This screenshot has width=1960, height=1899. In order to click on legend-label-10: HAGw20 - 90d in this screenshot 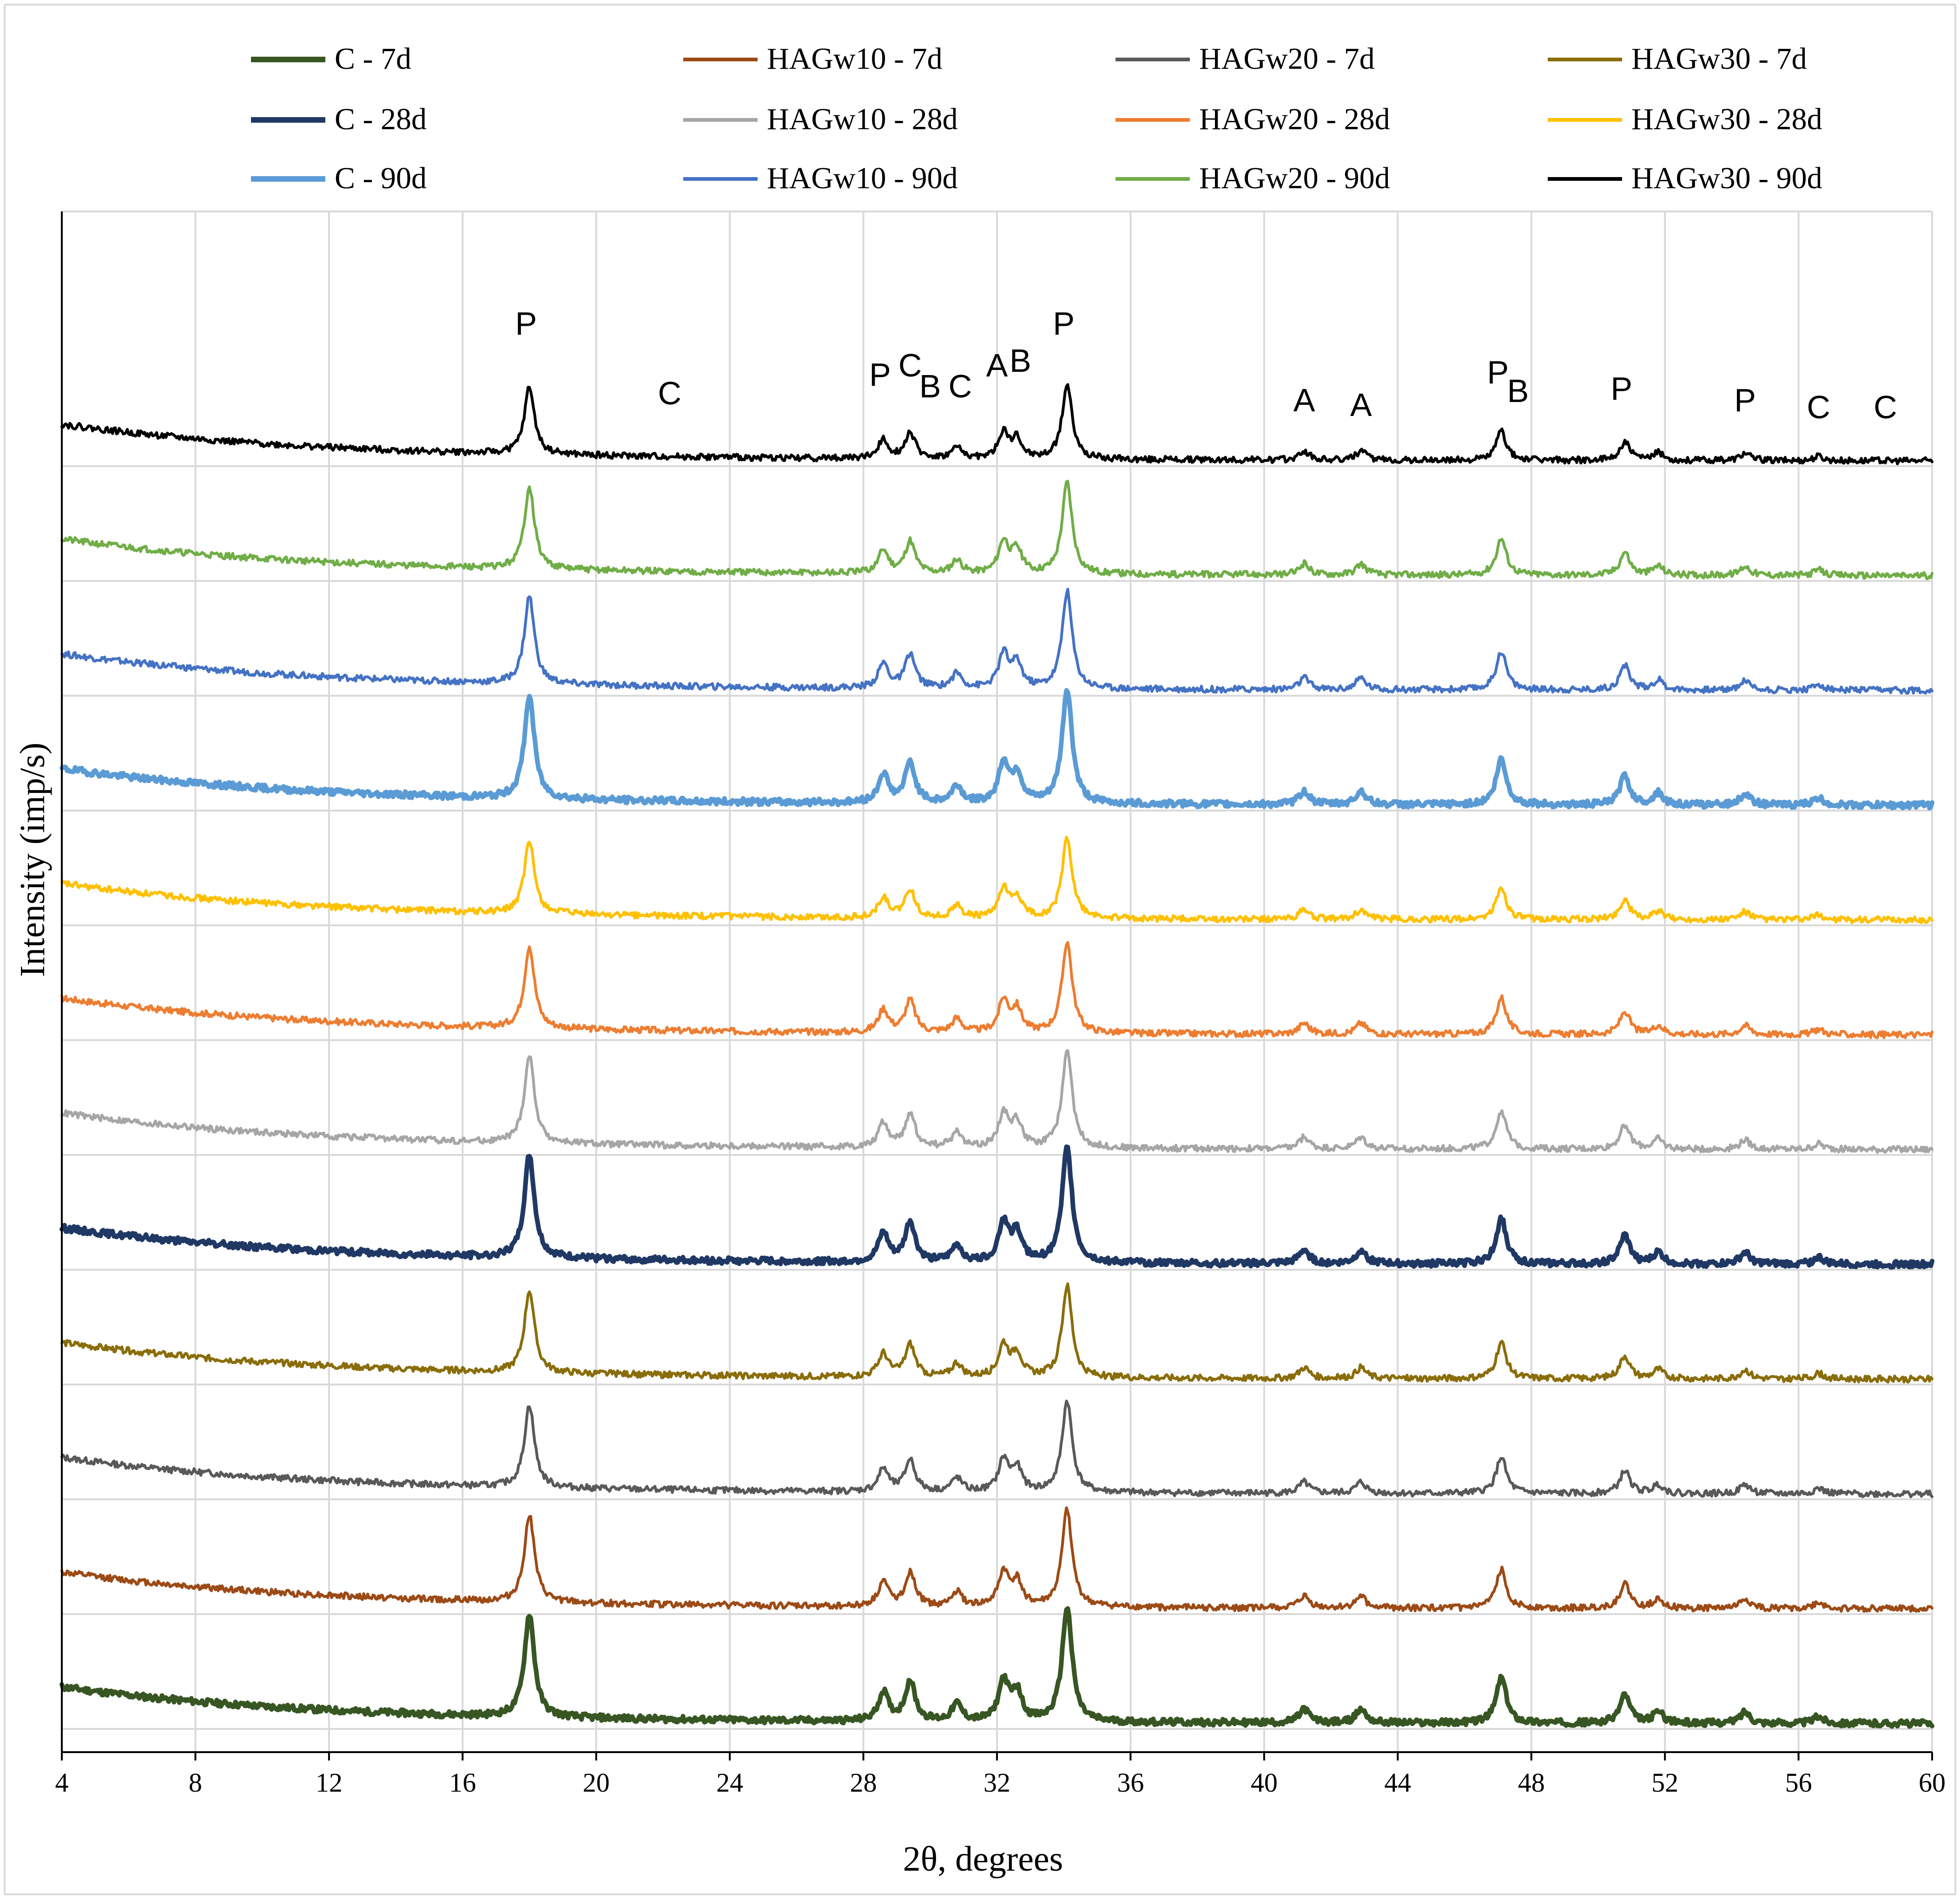, I will do `click(1294, 178)`.